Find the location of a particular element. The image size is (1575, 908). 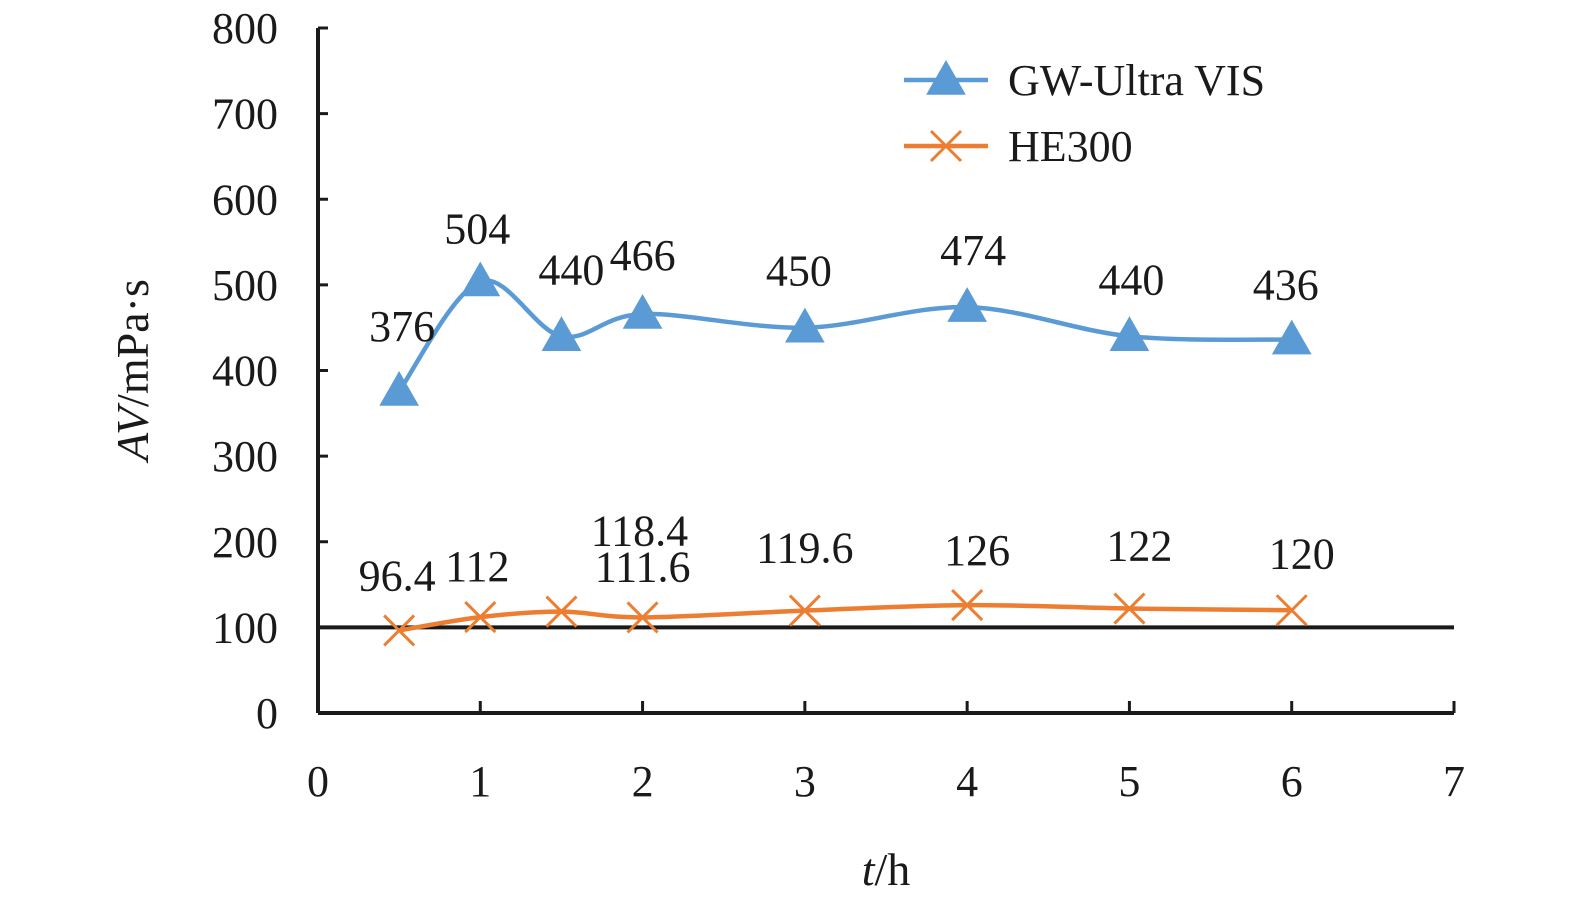

y-tick-label: 300 is located at coordinates (245, 456).